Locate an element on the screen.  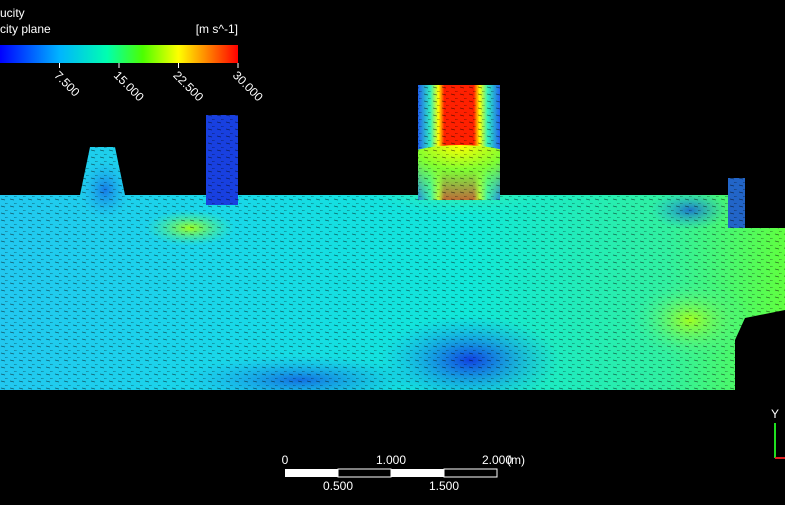
scale-label: 0.500 is located at coordinates (338, 486).